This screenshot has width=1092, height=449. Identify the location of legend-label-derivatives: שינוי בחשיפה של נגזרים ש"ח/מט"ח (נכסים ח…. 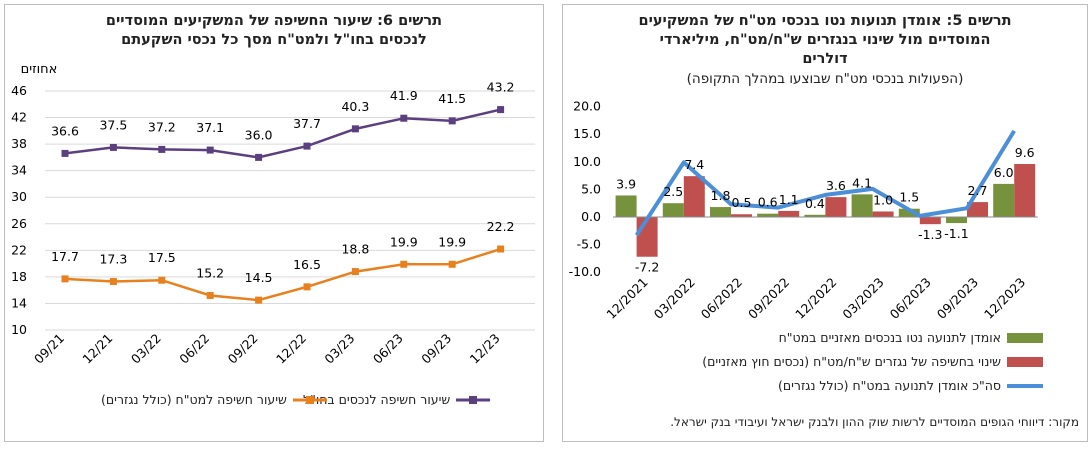
(851, 361).